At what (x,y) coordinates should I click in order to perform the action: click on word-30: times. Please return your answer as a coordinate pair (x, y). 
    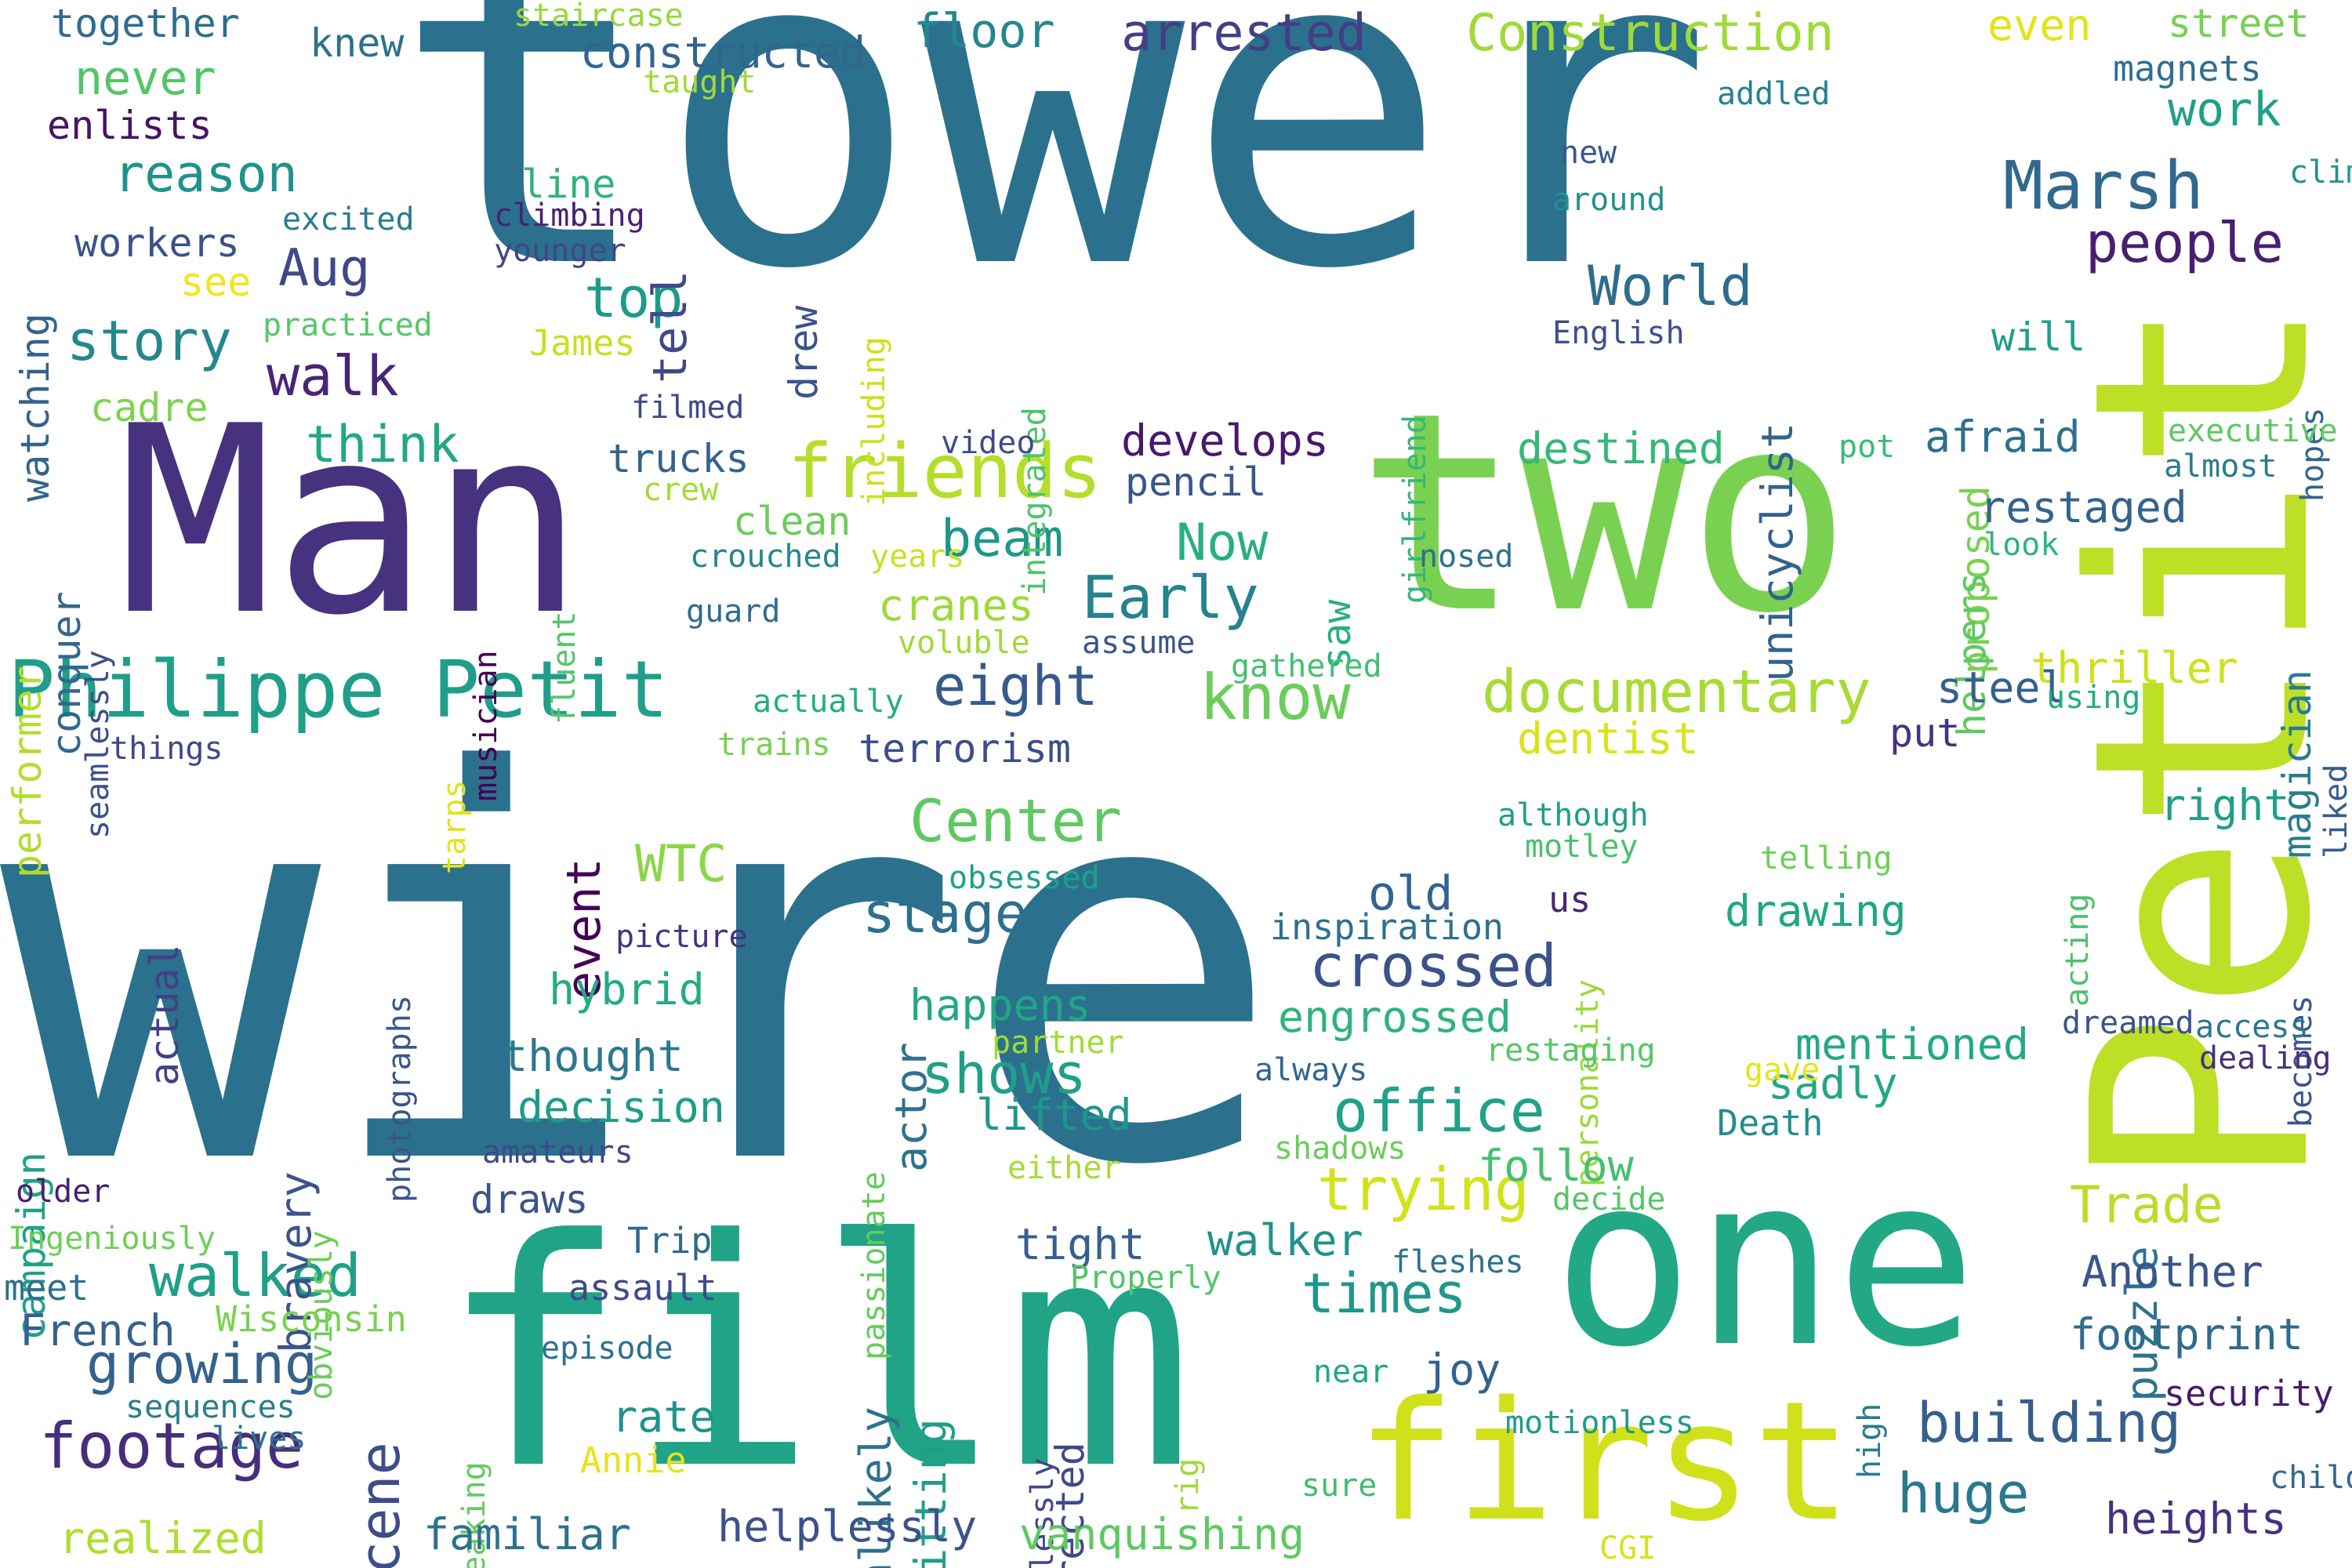
    Looking at the image, I should click on (1384, 1293).